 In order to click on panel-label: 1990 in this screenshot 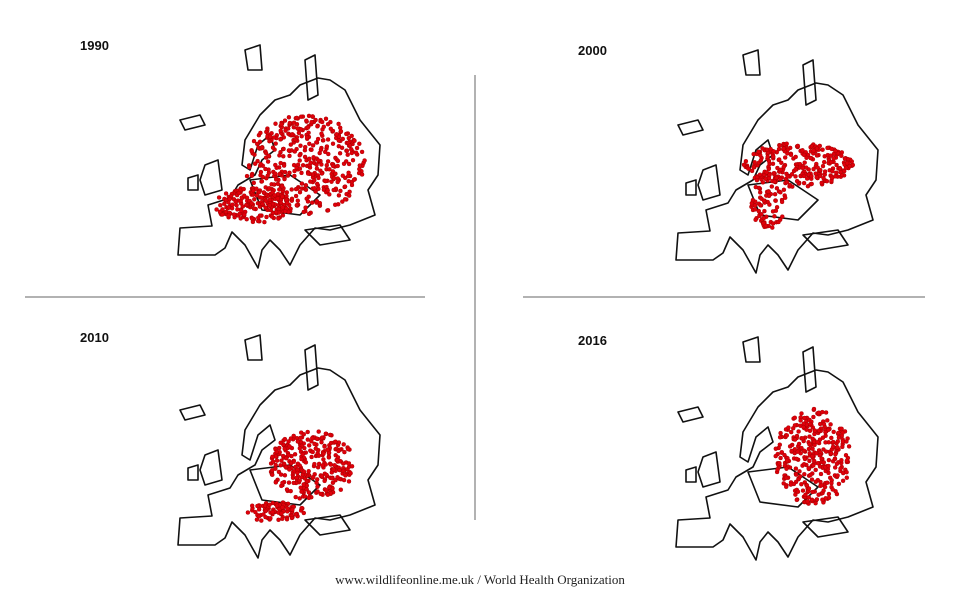, I will do `click(94, 45)`.